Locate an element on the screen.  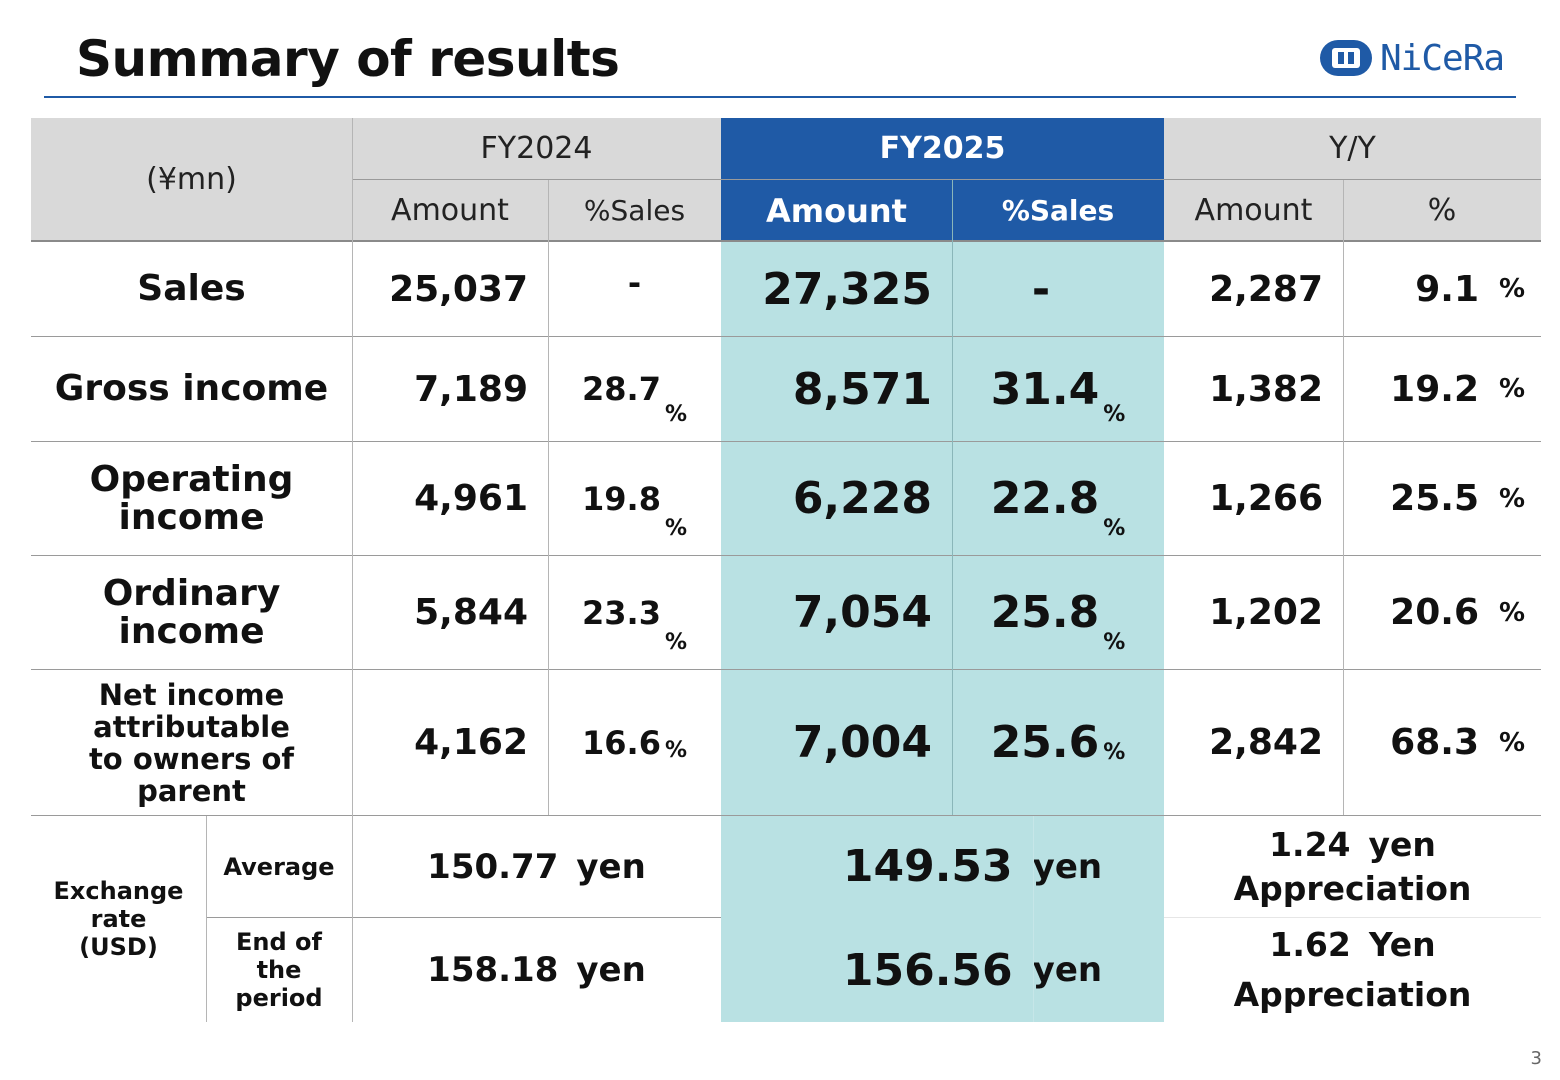
gross-fy2025-pct: 31.4% is located at coordinates (1058, 395).